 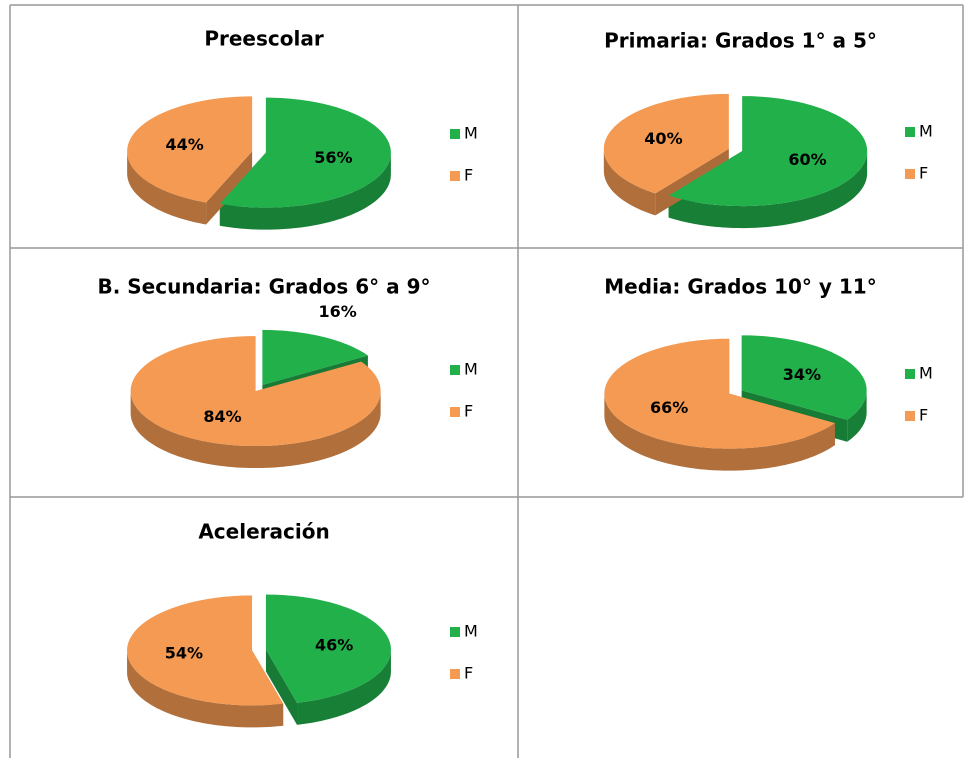 I want to click on data-label: 84%, so click(x=222, y=416).